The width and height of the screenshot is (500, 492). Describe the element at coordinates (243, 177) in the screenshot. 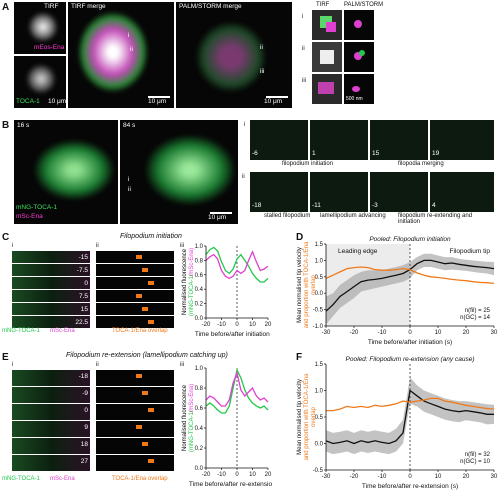

I see `panel-b-strip-ii-label: ii` at that location.